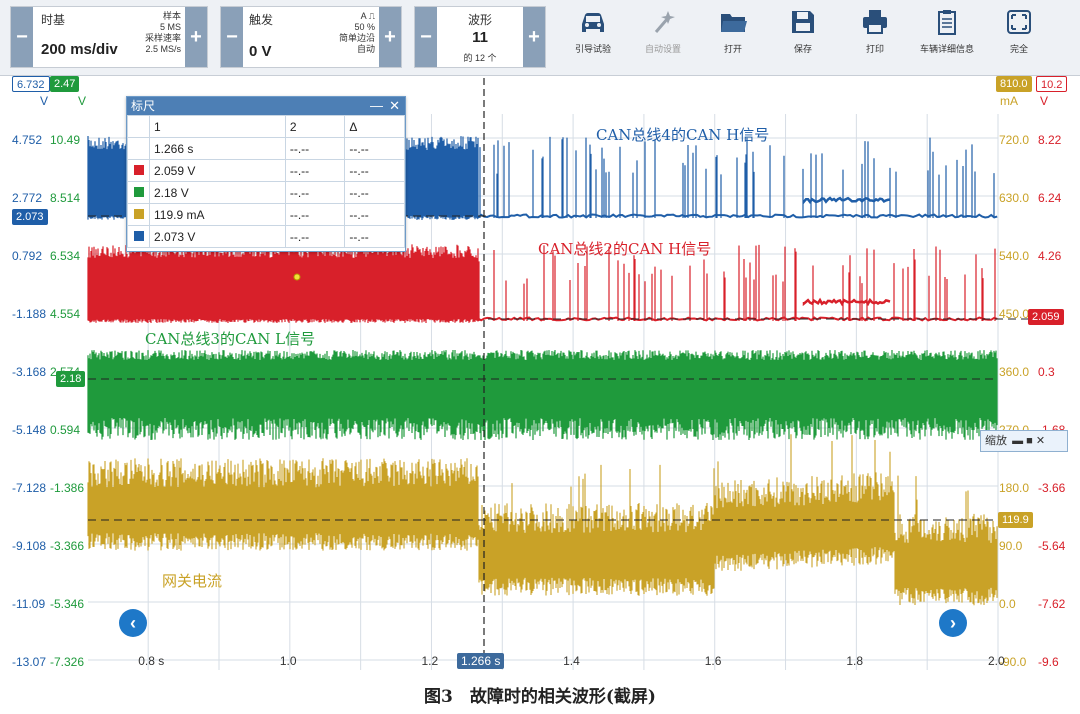 Image resolution: width=1080 pixels, height=714 pixels. I want to click on waveform-index: 11, so click(480, 37).